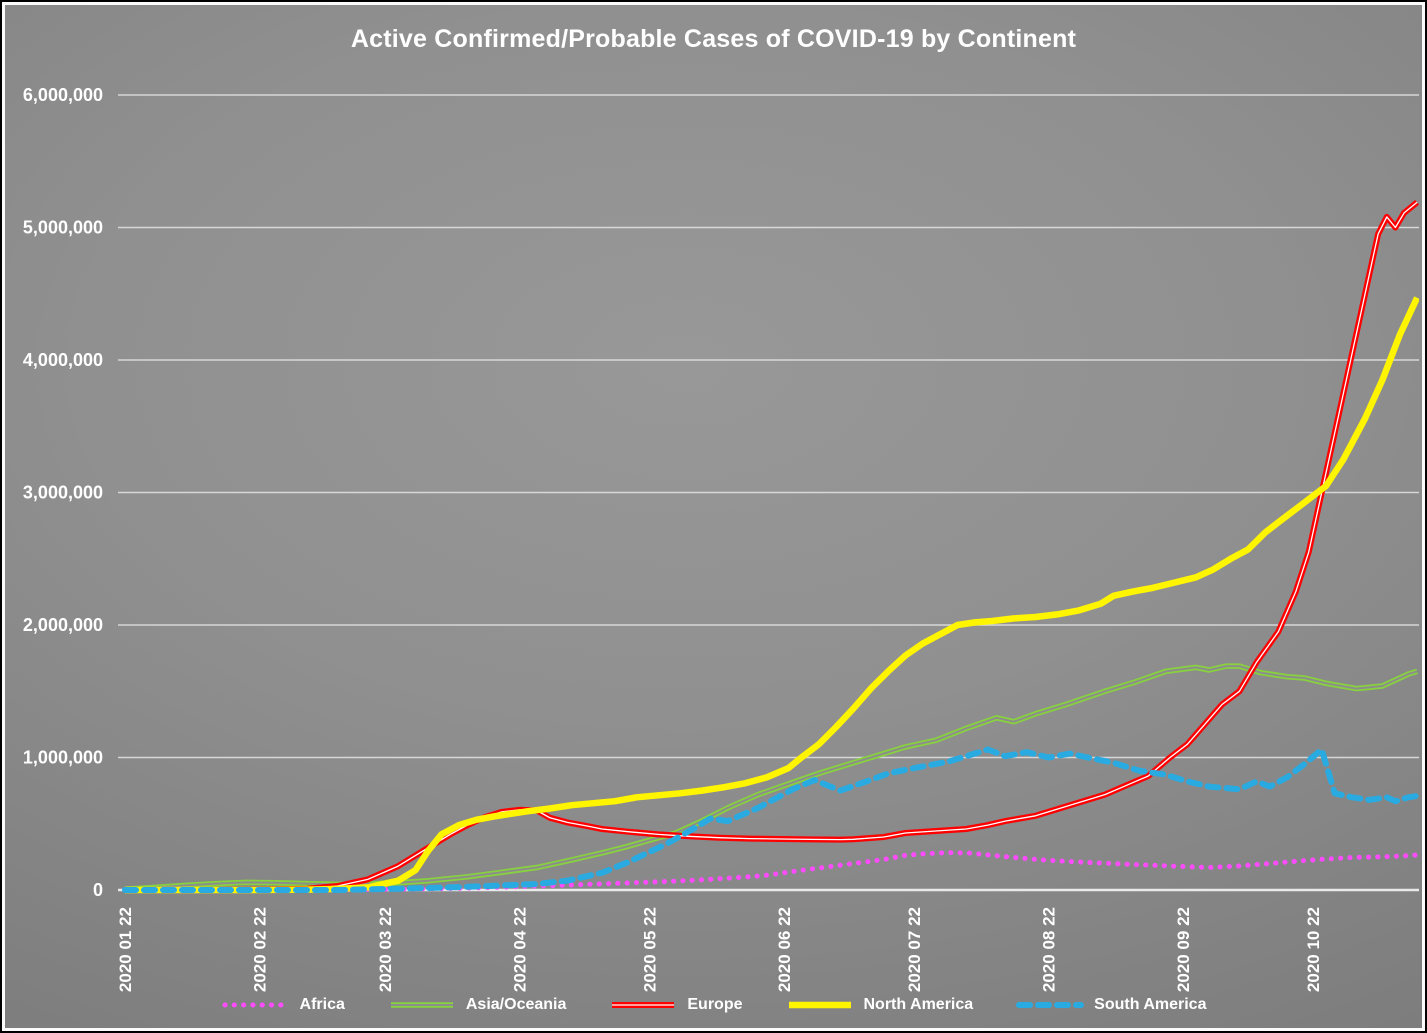 This screenshot has height=1033, width=1427. I want to click on legend-item-north_america: North America, so click(879, 1005).